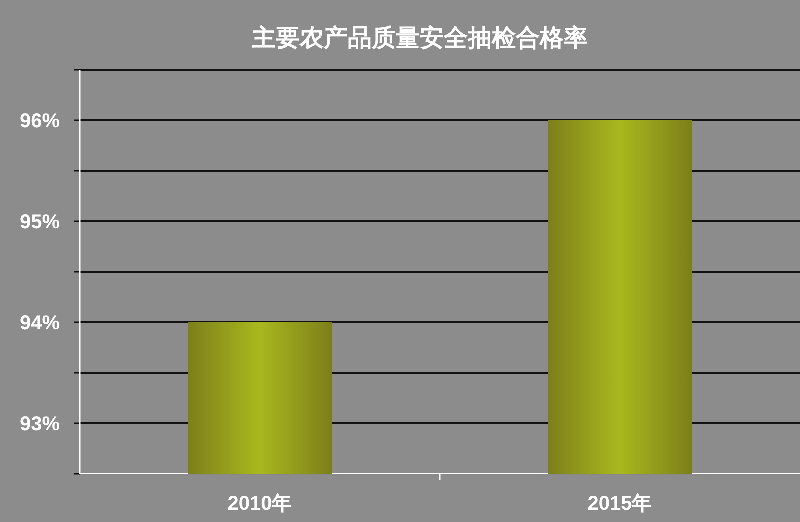  What do you see at coordinates (260, 504) in the screenshot?
I see `x-tick-label: 2010年` at bounding box center [260, 504].